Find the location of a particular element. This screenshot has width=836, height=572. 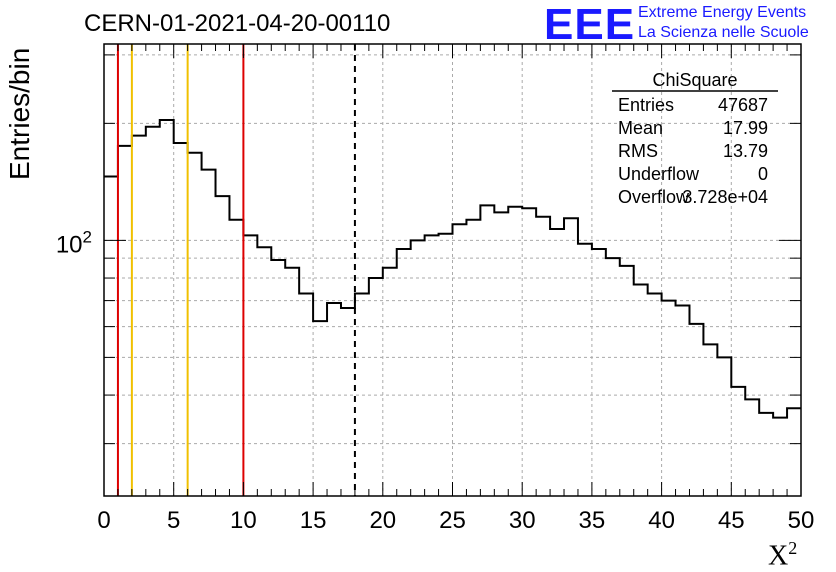

stats-value: 47687 is located at coordinates (743, 105).